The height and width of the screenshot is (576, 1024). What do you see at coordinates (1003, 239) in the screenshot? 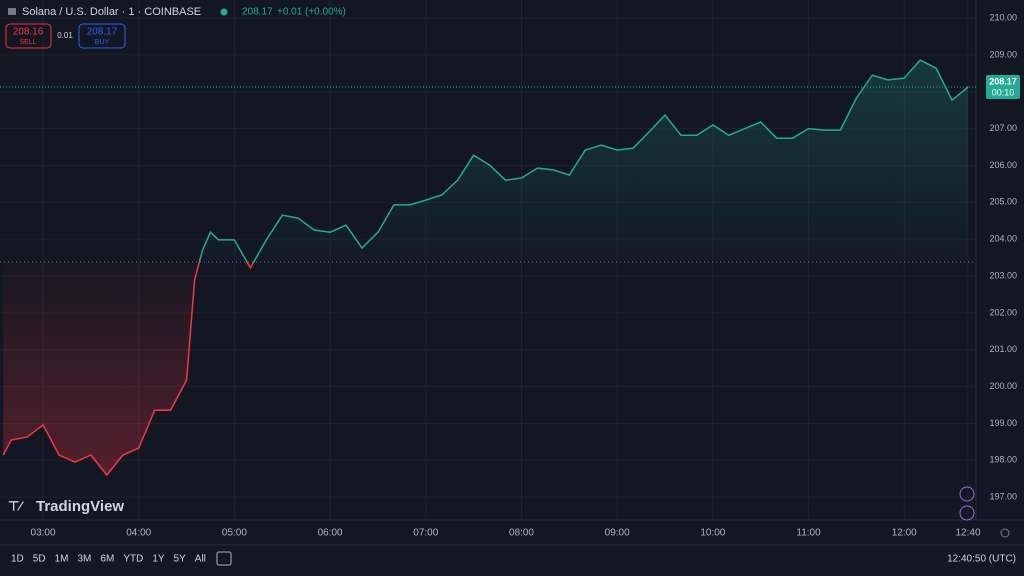
I see `y-tick-label: 204.00` at bounding box center [1003, 239].